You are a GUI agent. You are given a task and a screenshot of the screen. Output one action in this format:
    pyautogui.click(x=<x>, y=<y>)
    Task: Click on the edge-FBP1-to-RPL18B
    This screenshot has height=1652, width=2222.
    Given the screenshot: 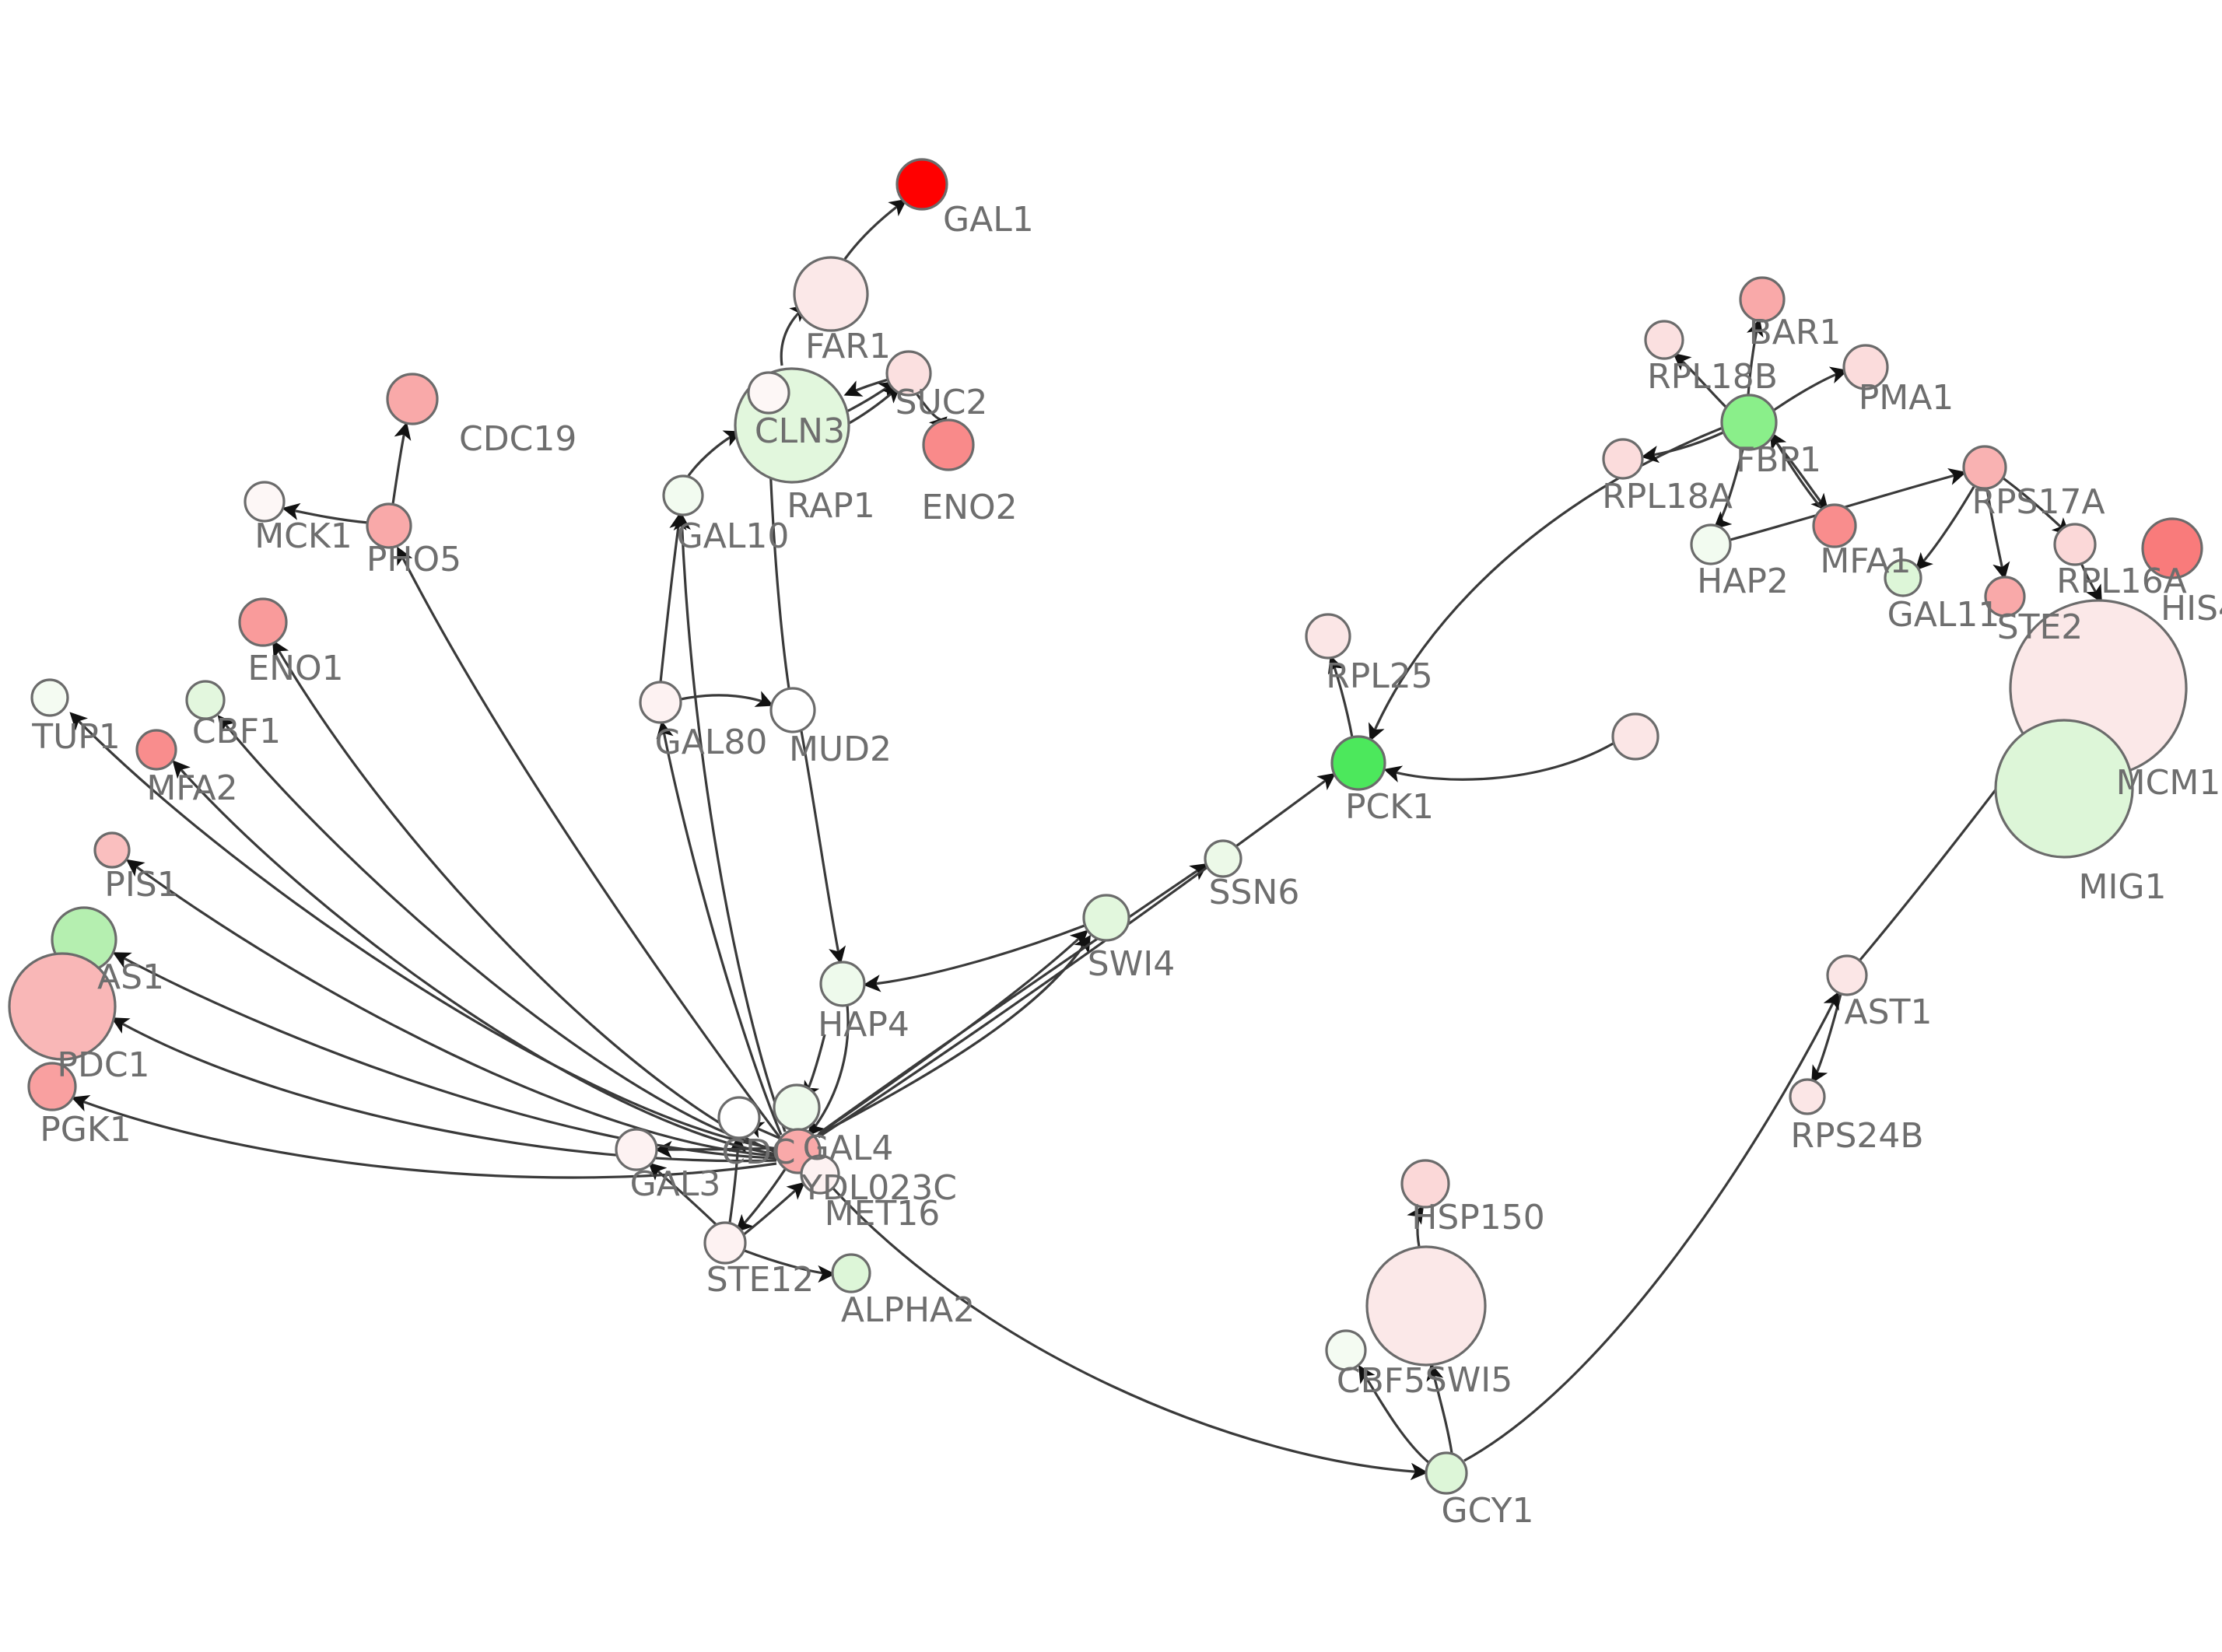 What is the action you would take?
    pyautogui.click(x=1701, y=381)
    